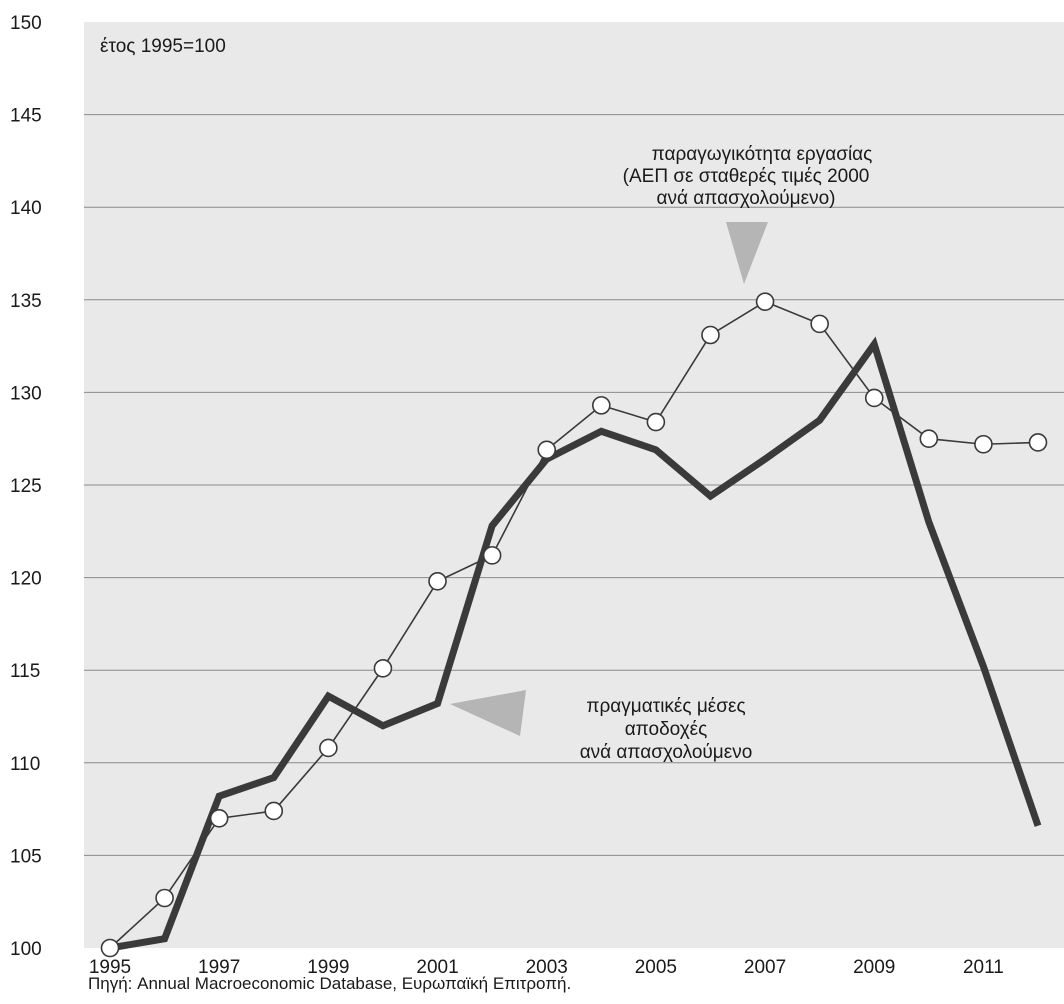 Image resolution: width=1064 pixels, height=1004 pixels. What do you see at coordinates (765, 967) in the screenshot?
I see `x-tick-label: 2007` at bounding box center [765, 967].